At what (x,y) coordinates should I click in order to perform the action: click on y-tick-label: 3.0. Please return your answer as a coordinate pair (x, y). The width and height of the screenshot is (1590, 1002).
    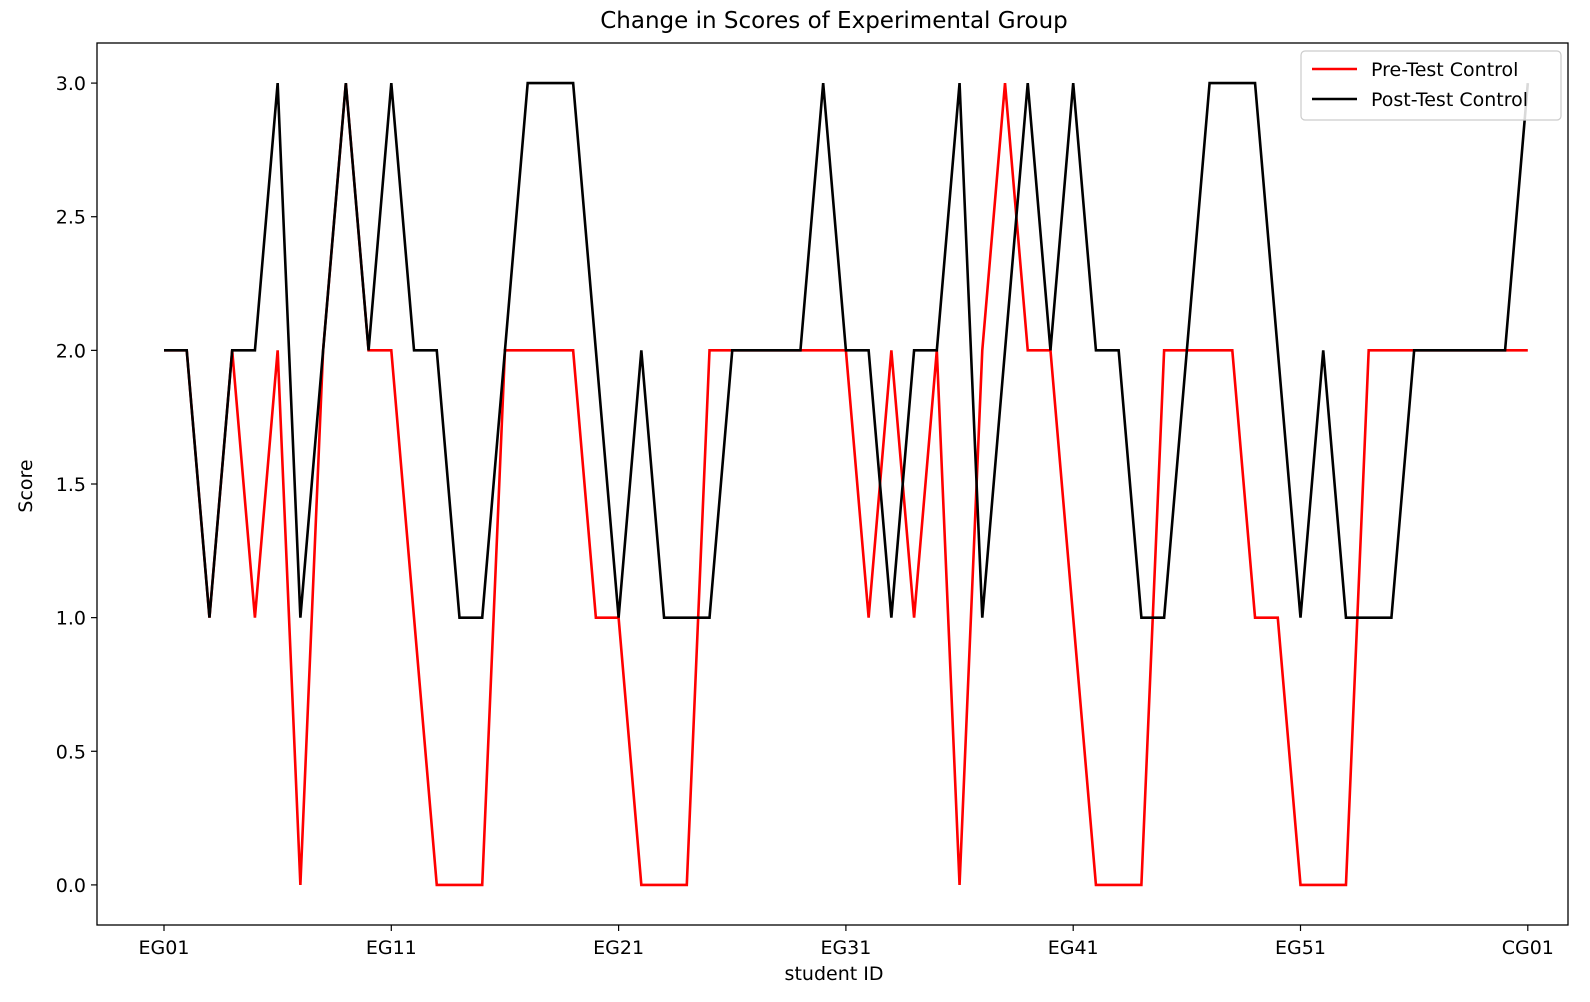
    Looking at the image, I should click on (71, 84).